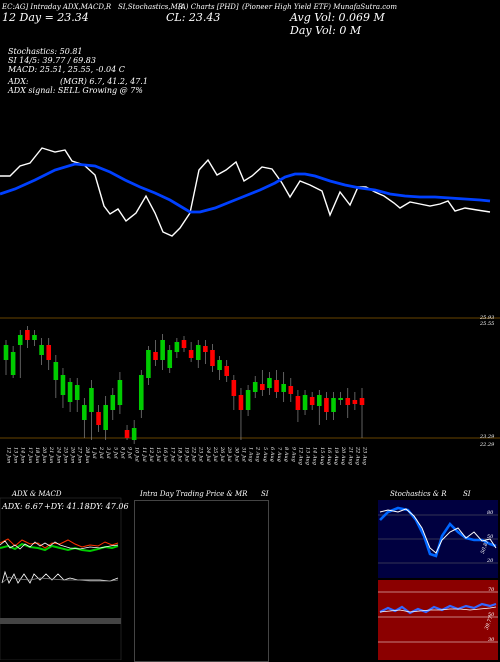 The width and height of the screenshot is (500, 662). I want to click on price-line, so click(245, 192).